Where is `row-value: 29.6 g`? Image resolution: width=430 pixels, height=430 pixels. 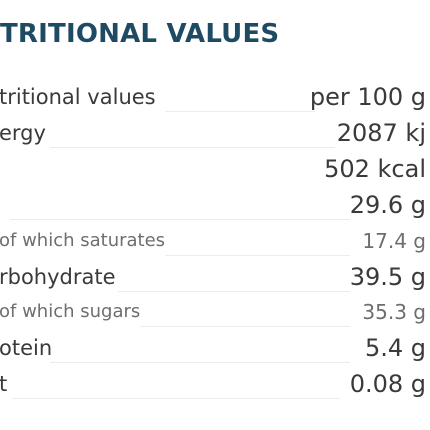
row-value: 29.6 g is located at coordinates (387, 205).